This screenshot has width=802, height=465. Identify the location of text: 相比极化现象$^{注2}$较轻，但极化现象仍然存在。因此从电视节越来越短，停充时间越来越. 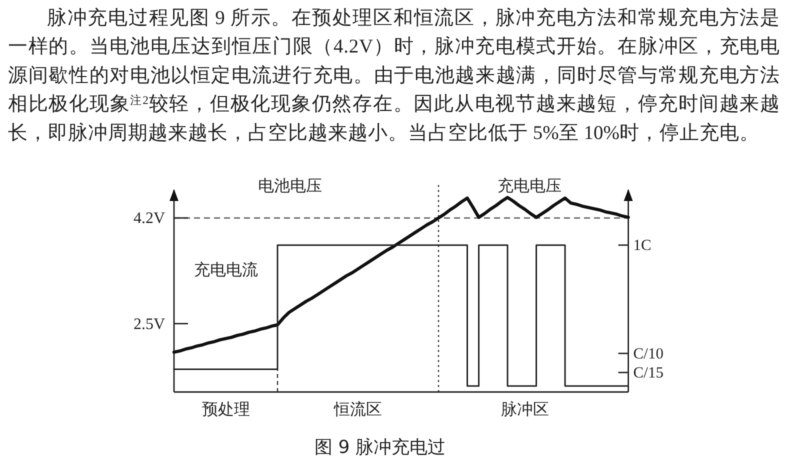
(394, 104).